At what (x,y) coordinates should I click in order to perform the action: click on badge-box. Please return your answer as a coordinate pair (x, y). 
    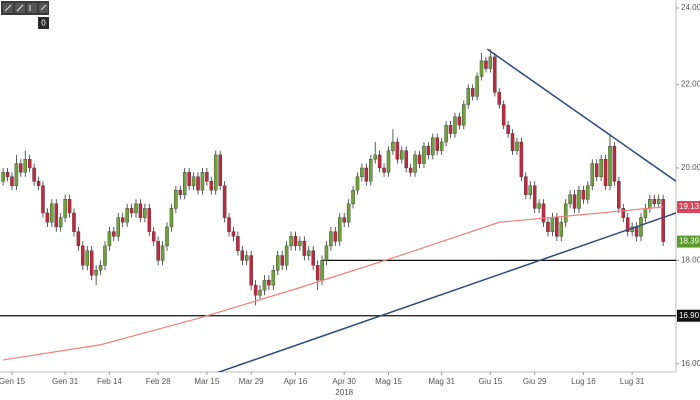
    Looking at the image, I should click on (43, 23).